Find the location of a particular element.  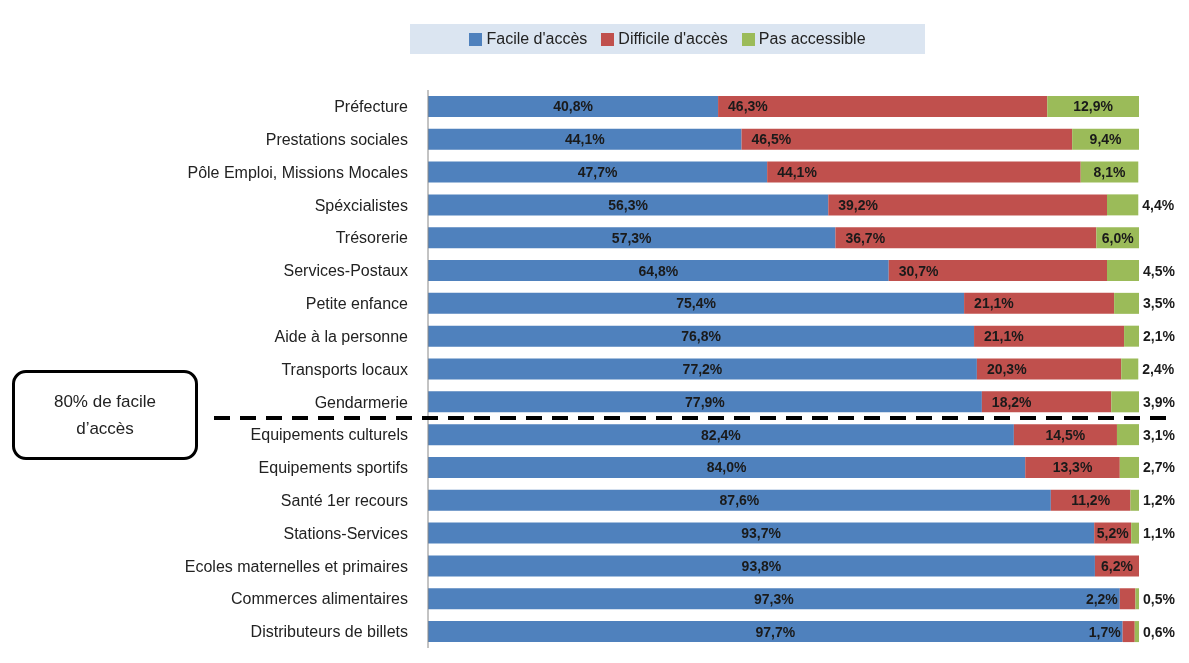

legend-label: Facile d'accès is located at coordinates (537, 39).